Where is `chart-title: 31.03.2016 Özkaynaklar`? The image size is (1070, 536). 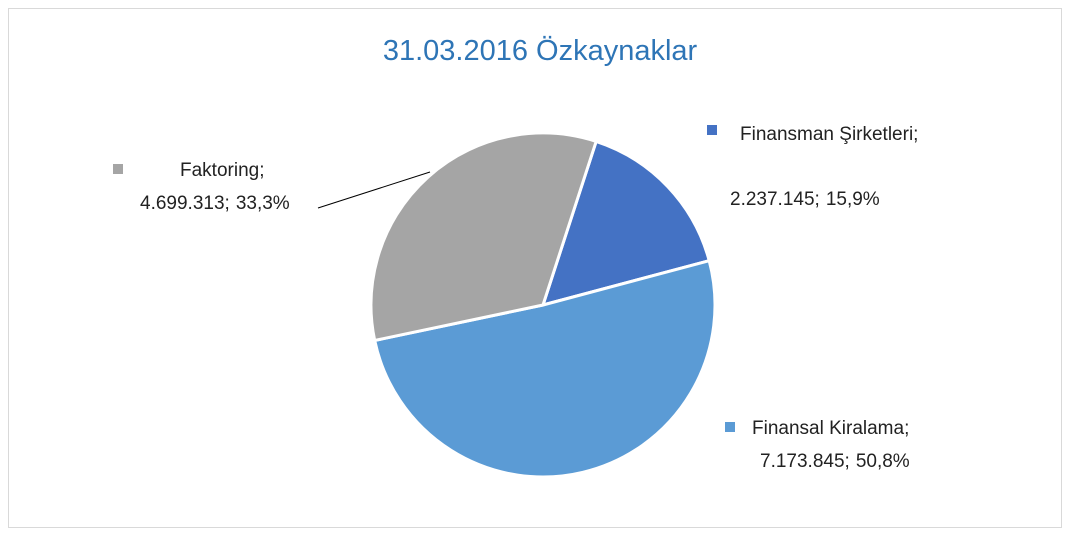 chart-title: 31.03.2016 Özkaynaklar is located at coordinates (540, 51).